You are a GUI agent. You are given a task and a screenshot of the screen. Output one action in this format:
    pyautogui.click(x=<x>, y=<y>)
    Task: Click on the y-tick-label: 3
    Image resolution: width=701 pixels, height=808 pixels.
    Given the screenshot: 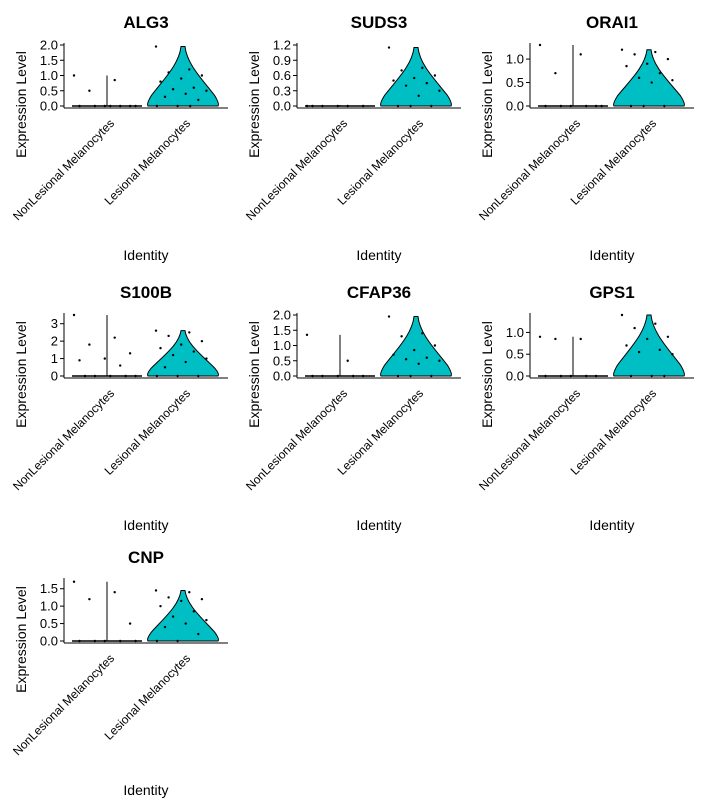 What is the action you would take?
    pyautogui.click(x=54, y=323)
    